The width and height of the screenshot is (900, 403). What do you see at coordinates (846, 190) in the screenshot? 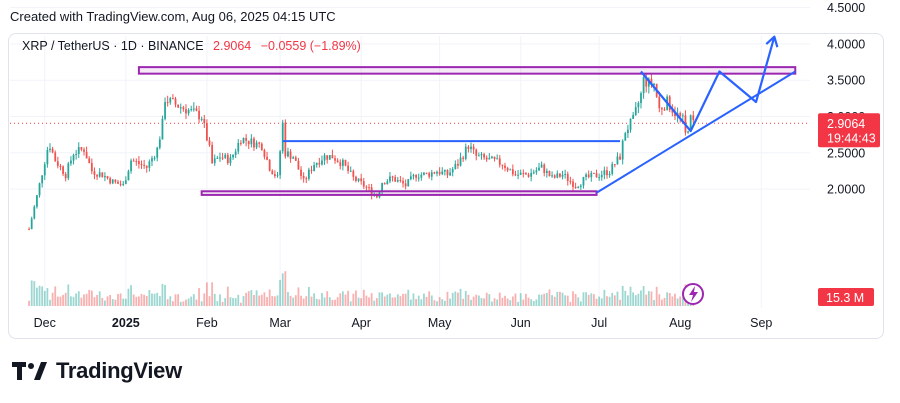
I see `y-tick-label: 2.0000` at bounding box center [846, 190].